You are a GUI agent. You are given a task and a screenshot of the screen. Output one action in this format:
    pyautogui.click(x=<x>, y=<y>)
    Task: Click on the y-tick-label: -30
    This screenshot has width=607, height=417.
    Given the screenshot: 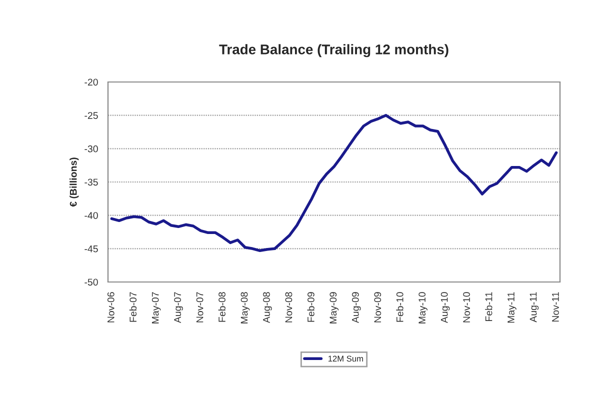 What is the action you would take?
    pyautogui.click(x=91, y=148)
    